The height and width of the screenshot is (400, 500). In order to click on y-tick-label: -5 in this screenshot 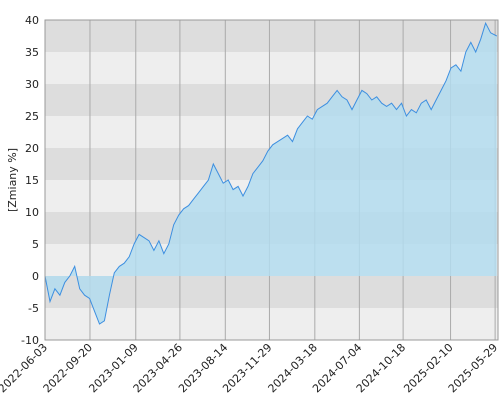, I will do `click(33, 308)`.